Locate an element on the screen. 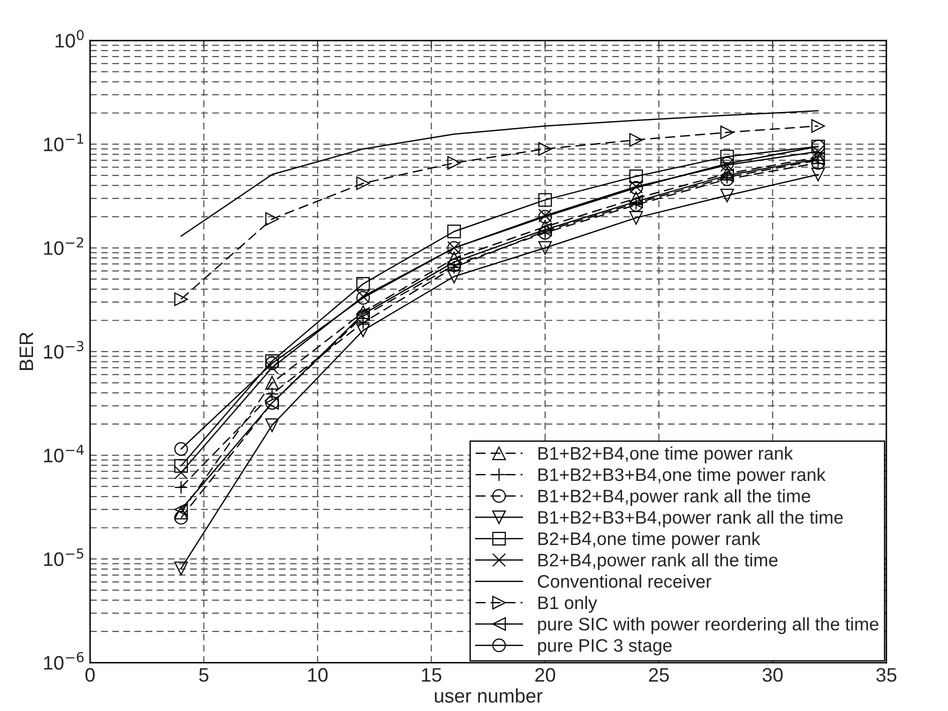 The height and width of the screenshot is (711, 948). y-axis-title: BER is located at coordinates (27, 351).